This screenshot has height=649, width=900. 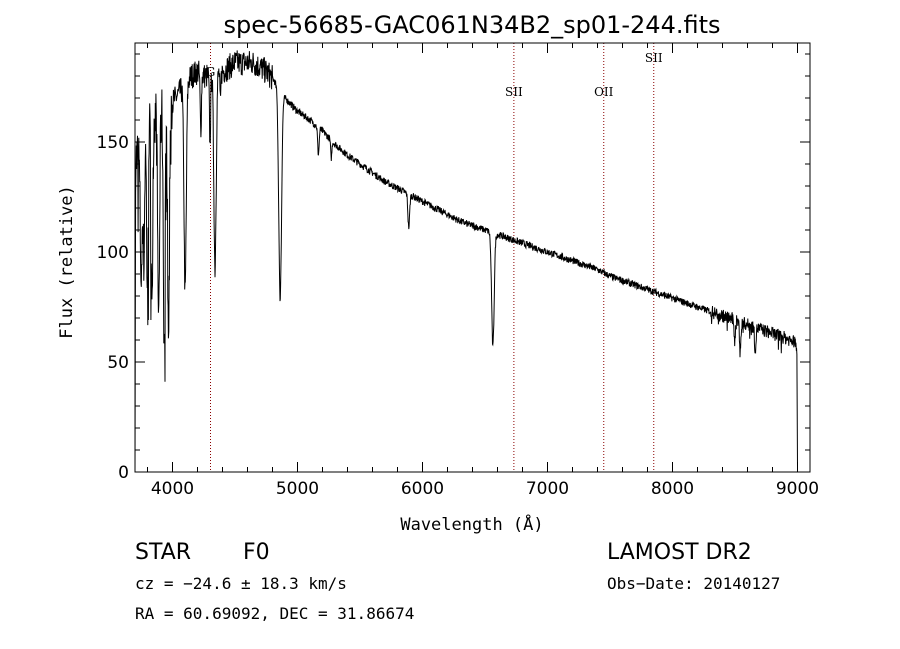 What do you see at coordinates (113, 143) in the screenshot?
I see `y-tick-label: 150` at bounding box center [113, 143].